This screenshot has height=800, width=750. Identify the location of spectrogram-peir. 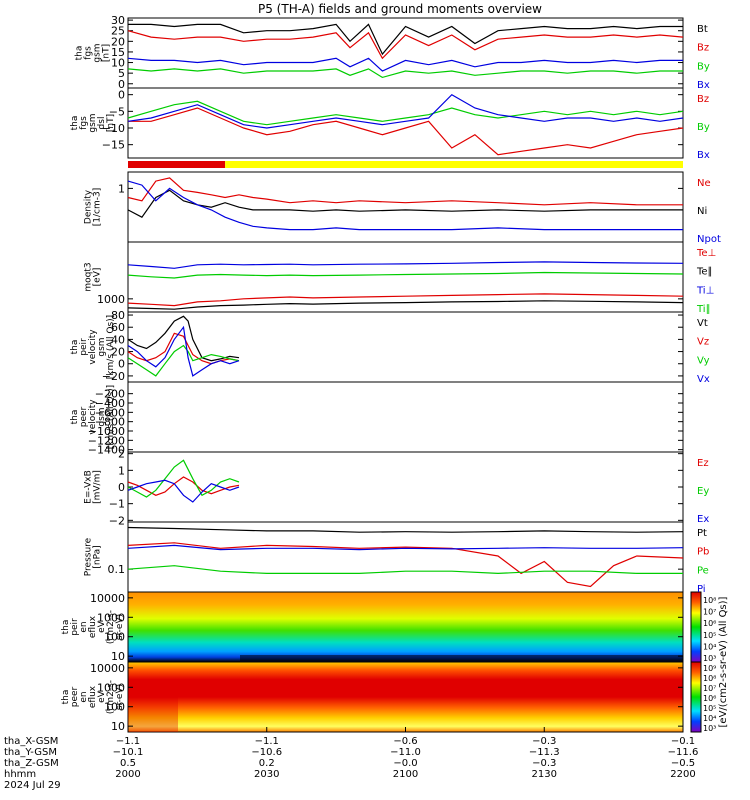
(405, 627).